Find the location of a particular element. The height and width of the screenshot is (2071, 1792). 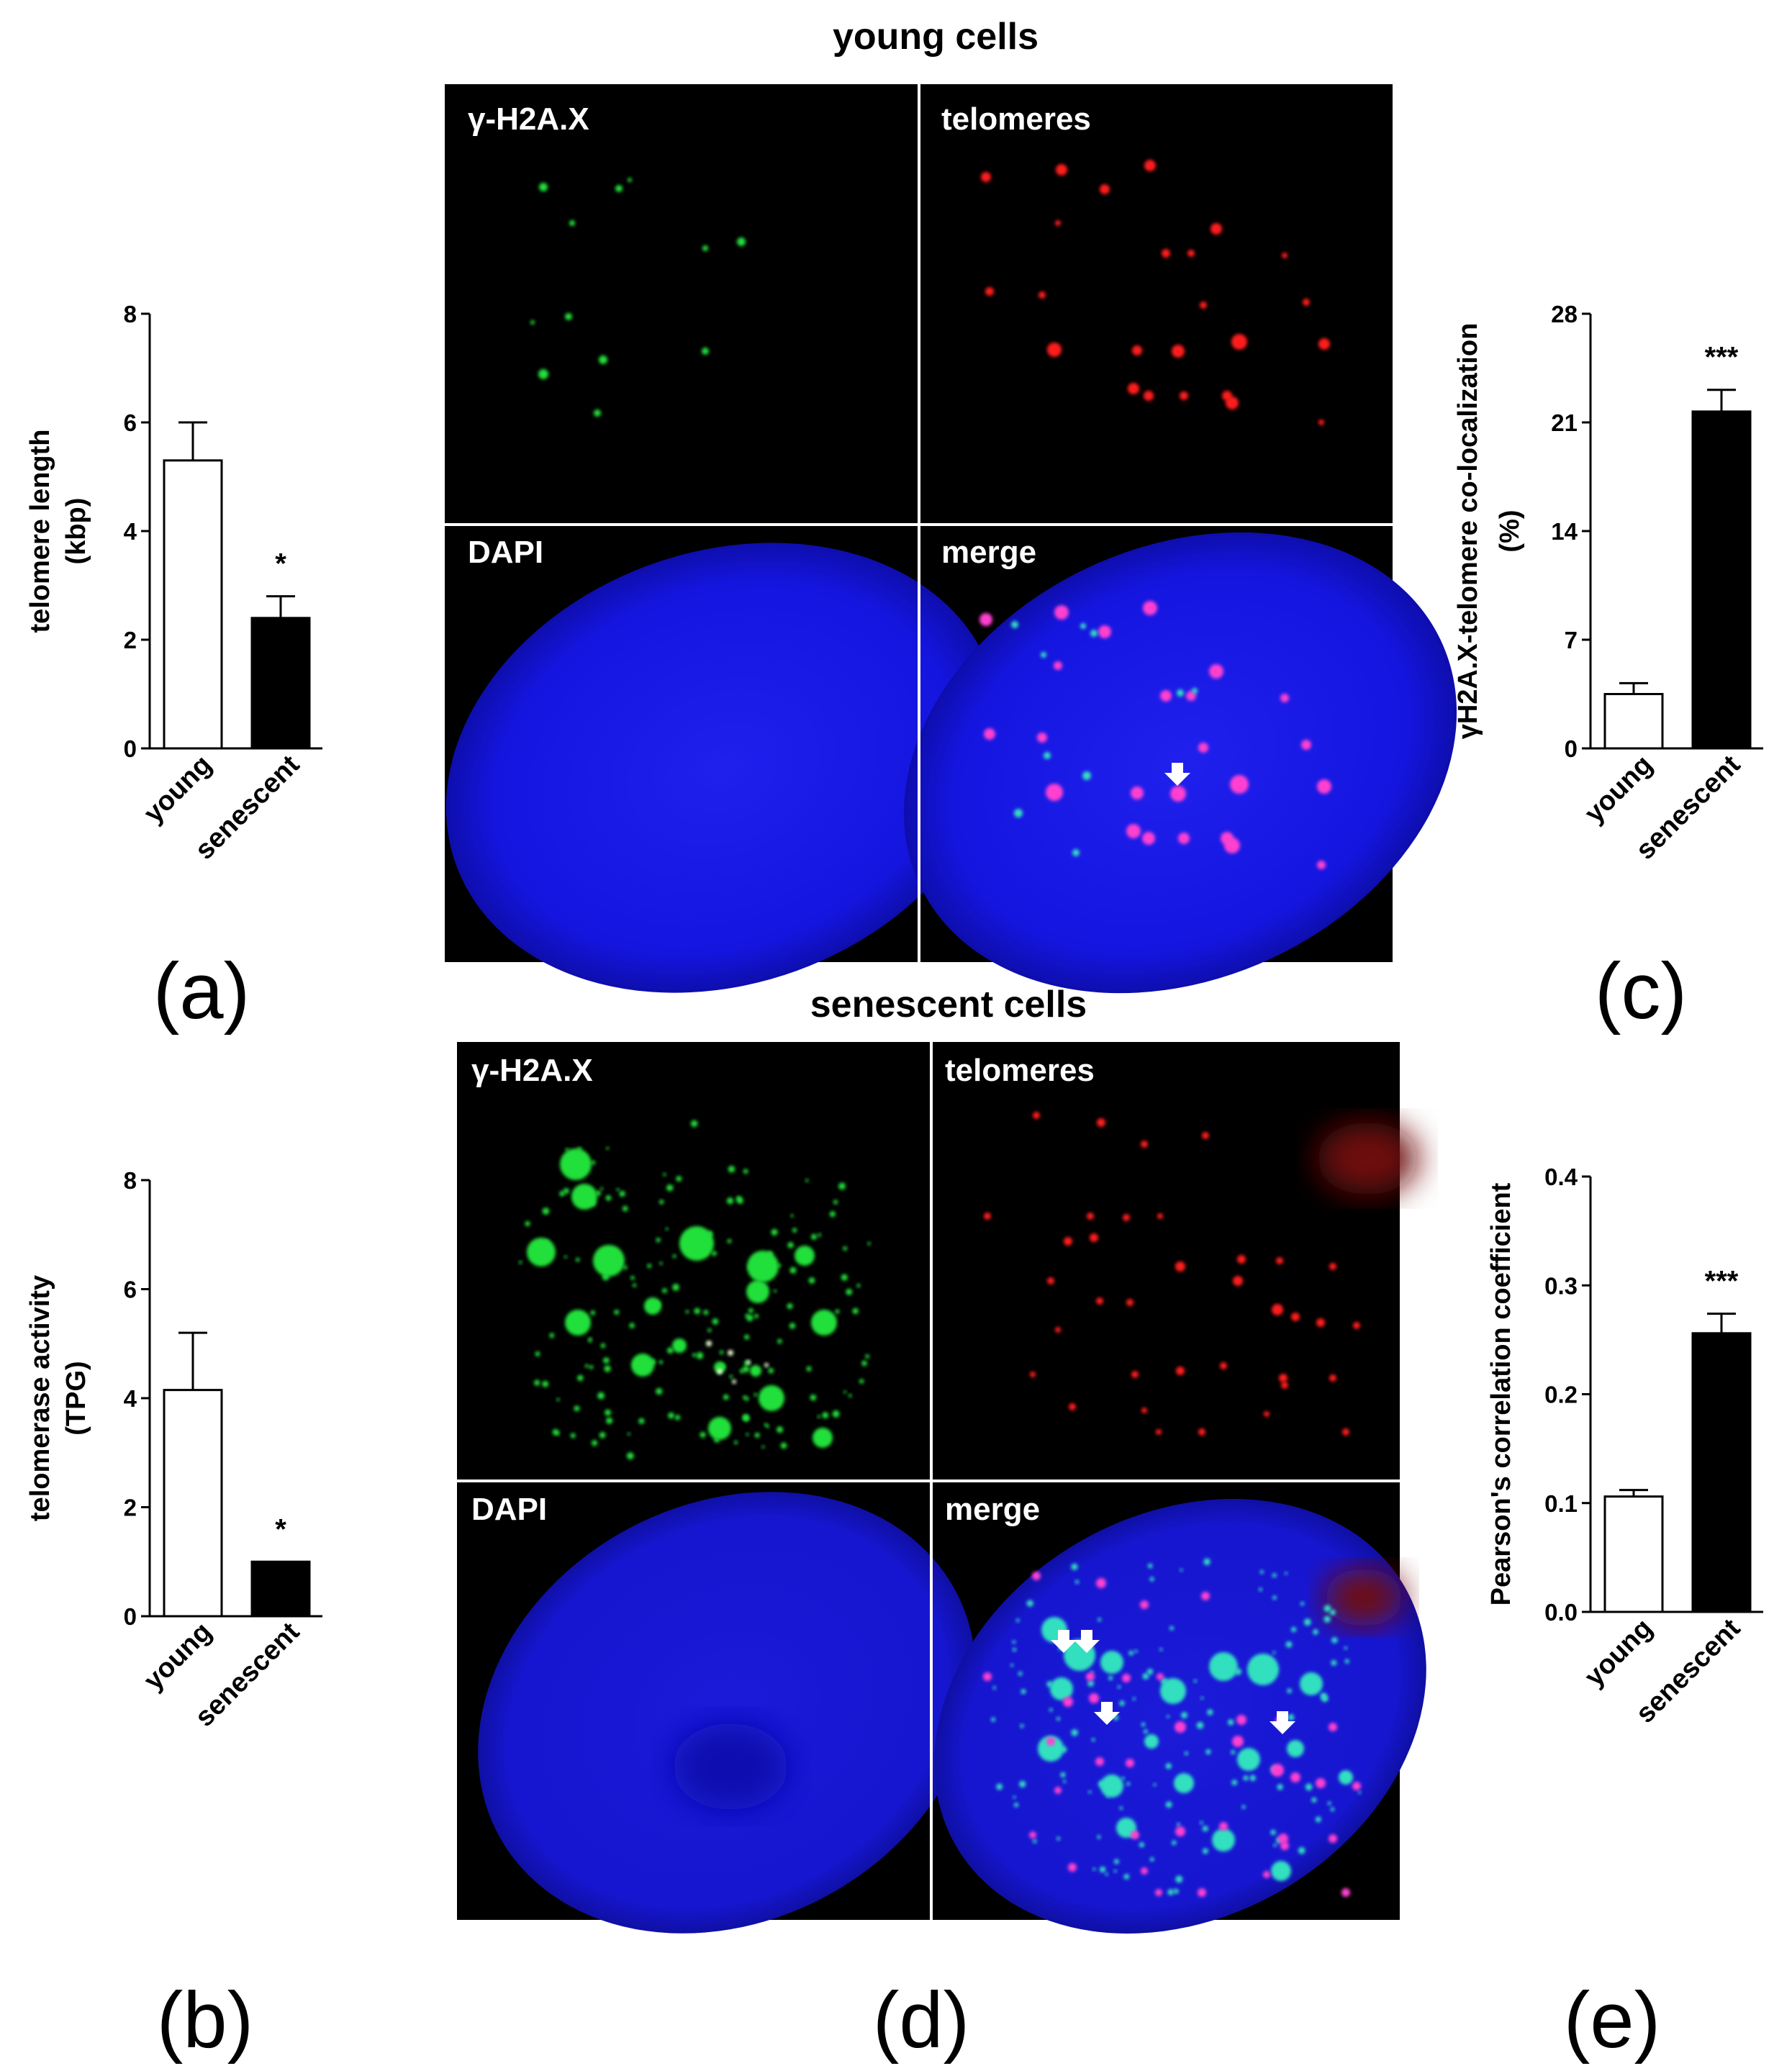

y-axis-label: Pearson's correlation coefficient is located at coordinates (1501, 1393).